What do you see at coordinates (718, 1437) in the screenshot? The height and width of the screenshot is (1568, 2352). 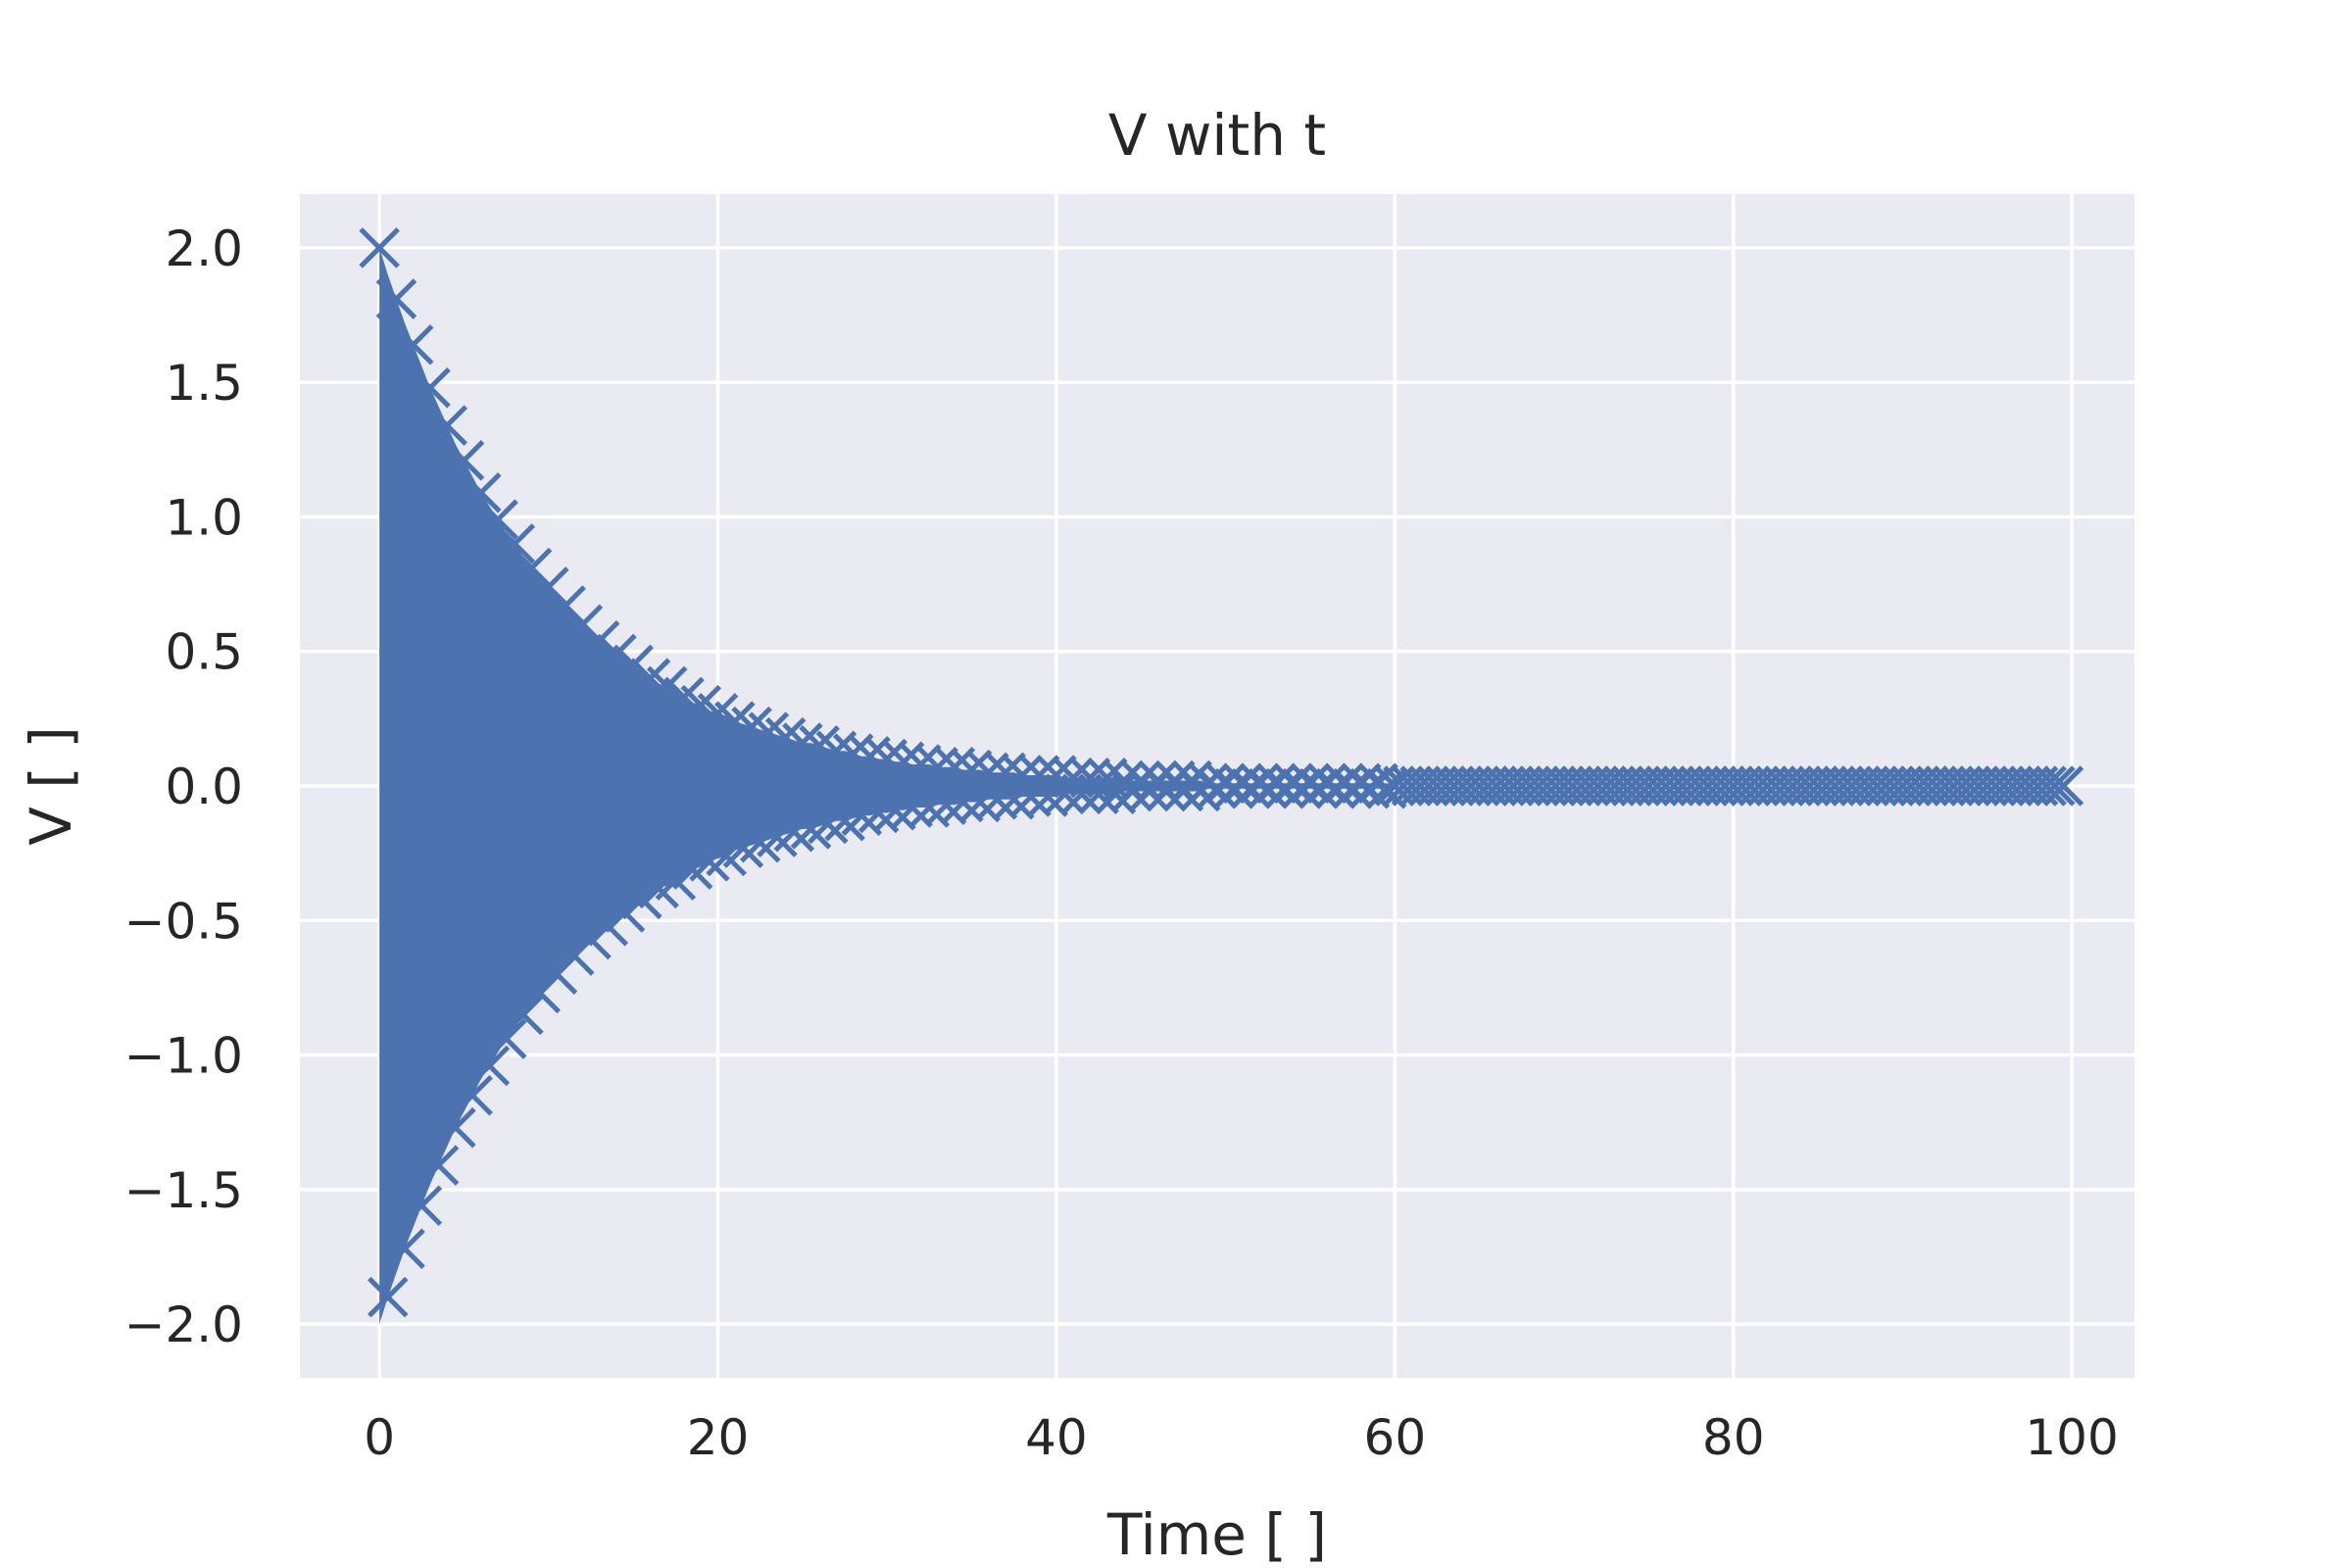 I see `x-tick-label: 20` at bounding box center [718, 1437].